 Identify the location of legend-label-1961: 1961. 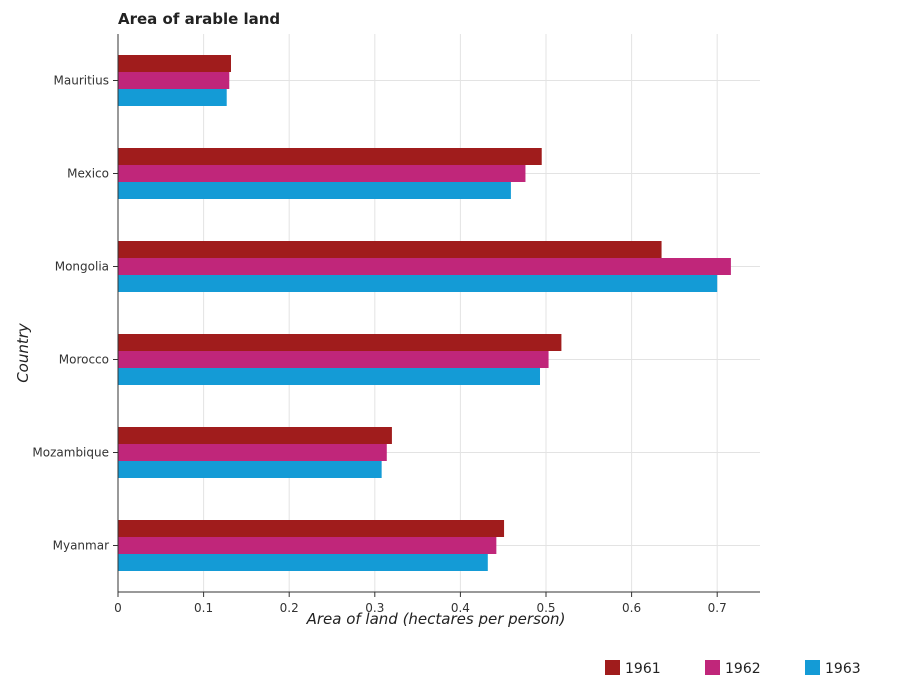
(643, 669).